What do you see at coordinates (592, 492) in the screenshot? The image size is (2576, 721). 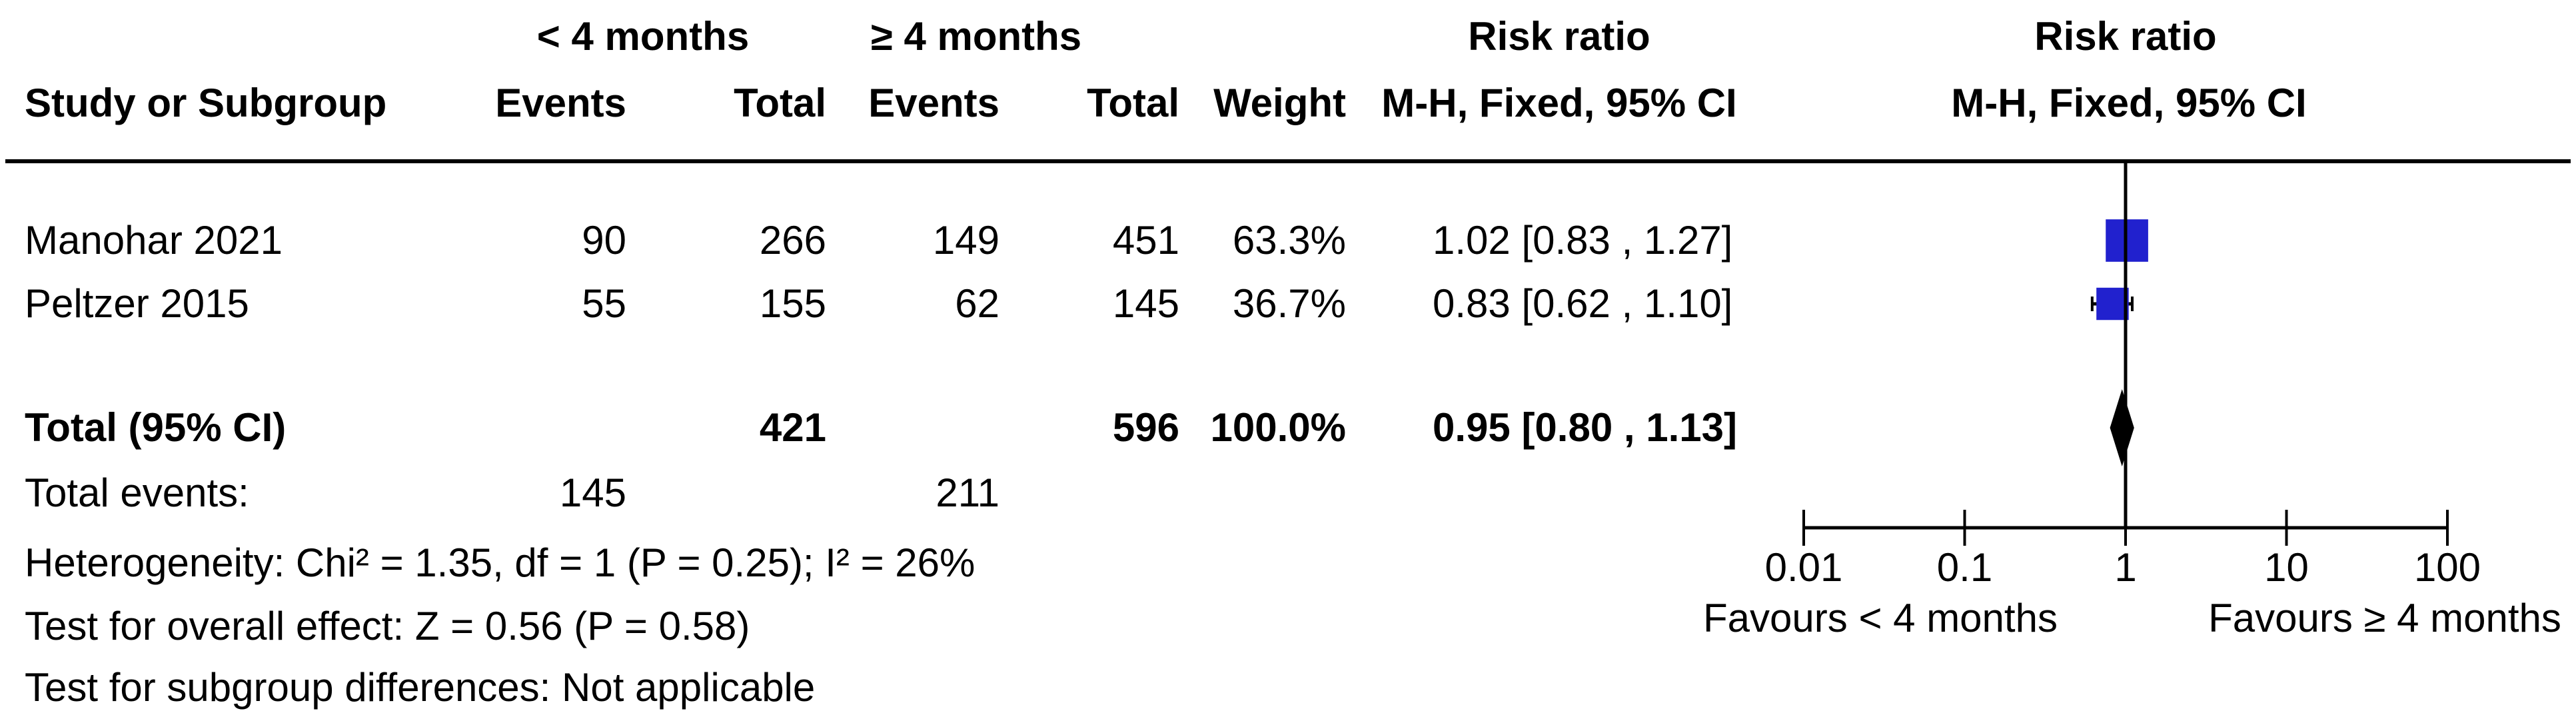 I see `total-events-value1: 145` at bounding box center [592, 492].